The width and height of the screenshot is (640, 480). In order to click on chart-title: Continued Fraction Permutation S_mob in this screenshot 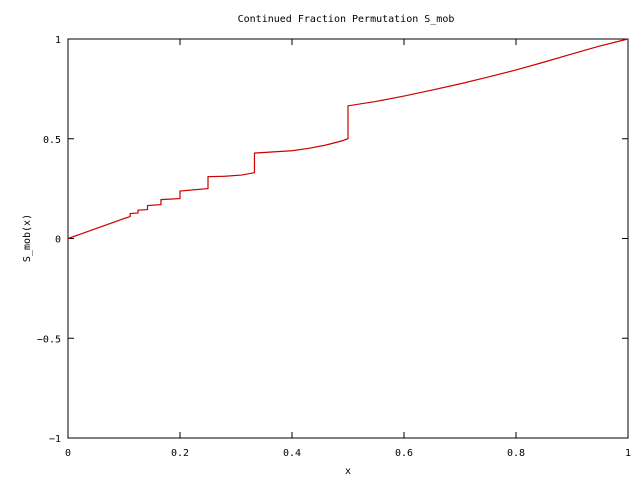, I will do `click(346, 19)`.